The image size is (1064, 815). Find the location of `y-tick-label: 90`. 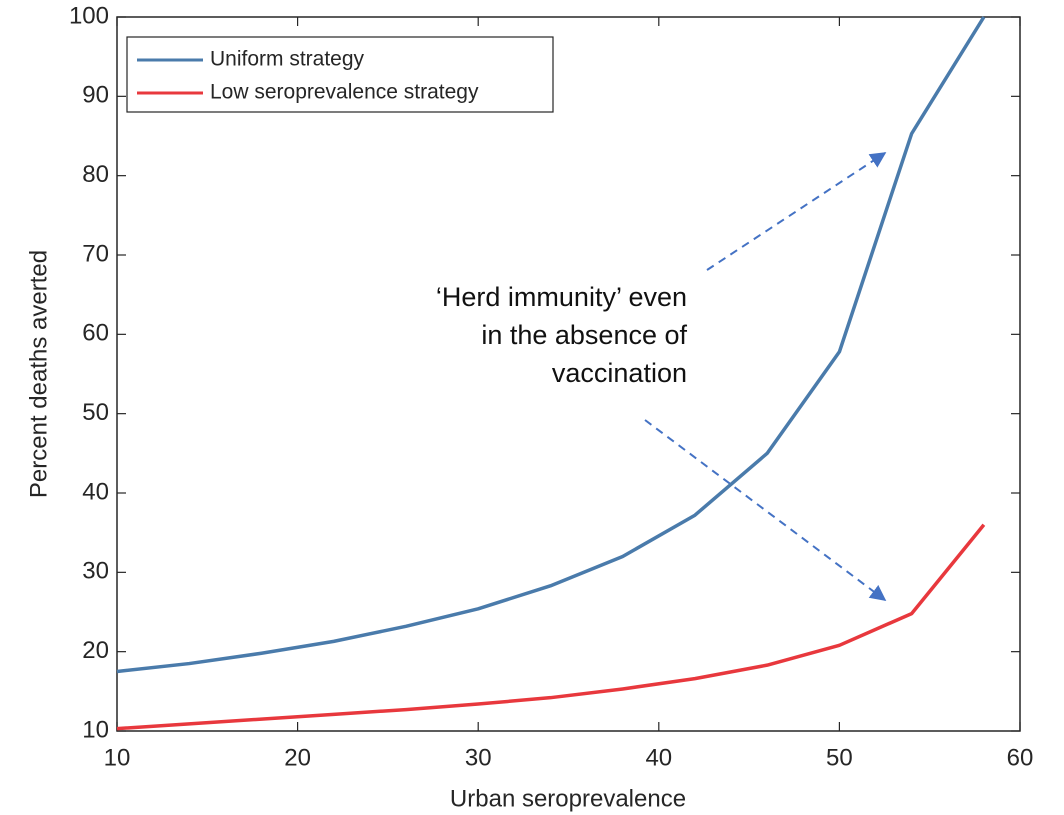

y-tick-label: 90 is located at coordinates (95, 95).